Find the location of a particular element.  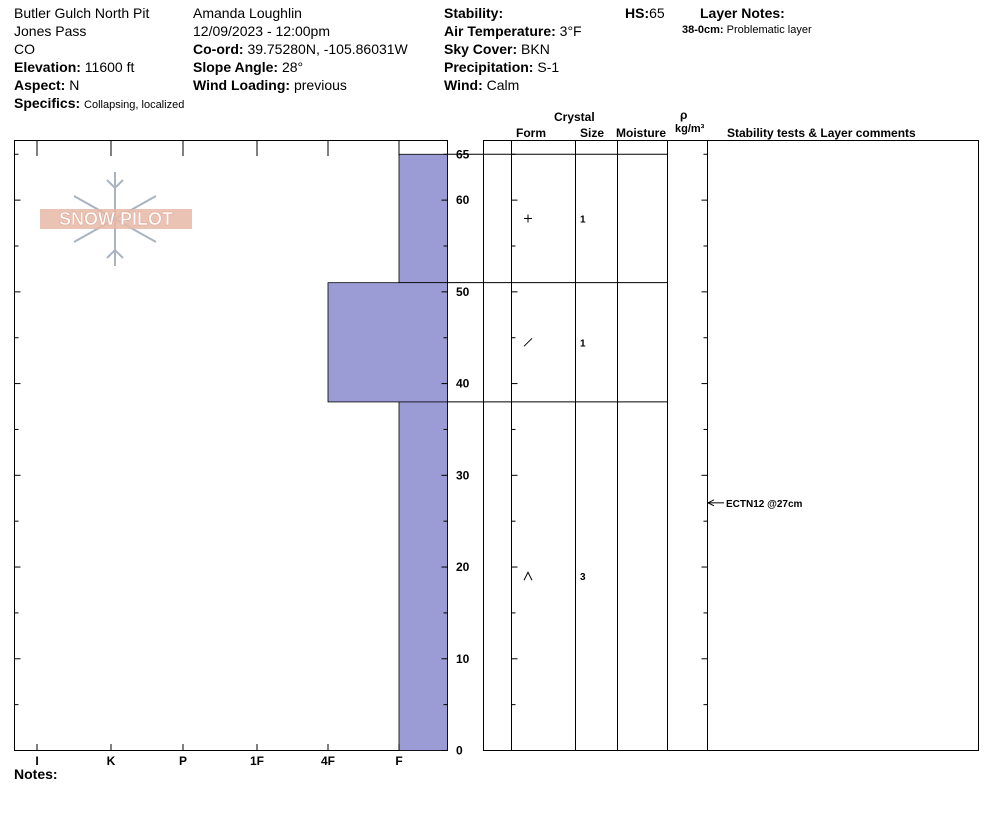

hardness-label: I is located at coordinates (36, 761).